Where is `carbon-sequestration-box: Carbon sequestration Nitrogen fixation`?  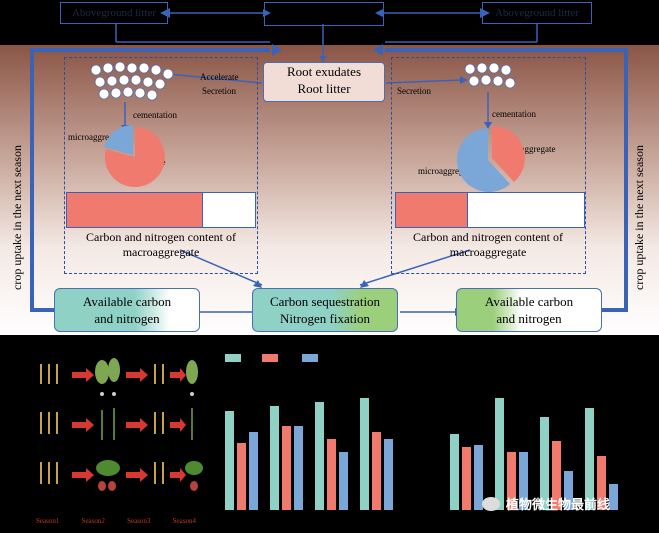 carbon-sequestration-box: Carbon sequestration Nitrogen fixation is located at coordinates (325, 310).